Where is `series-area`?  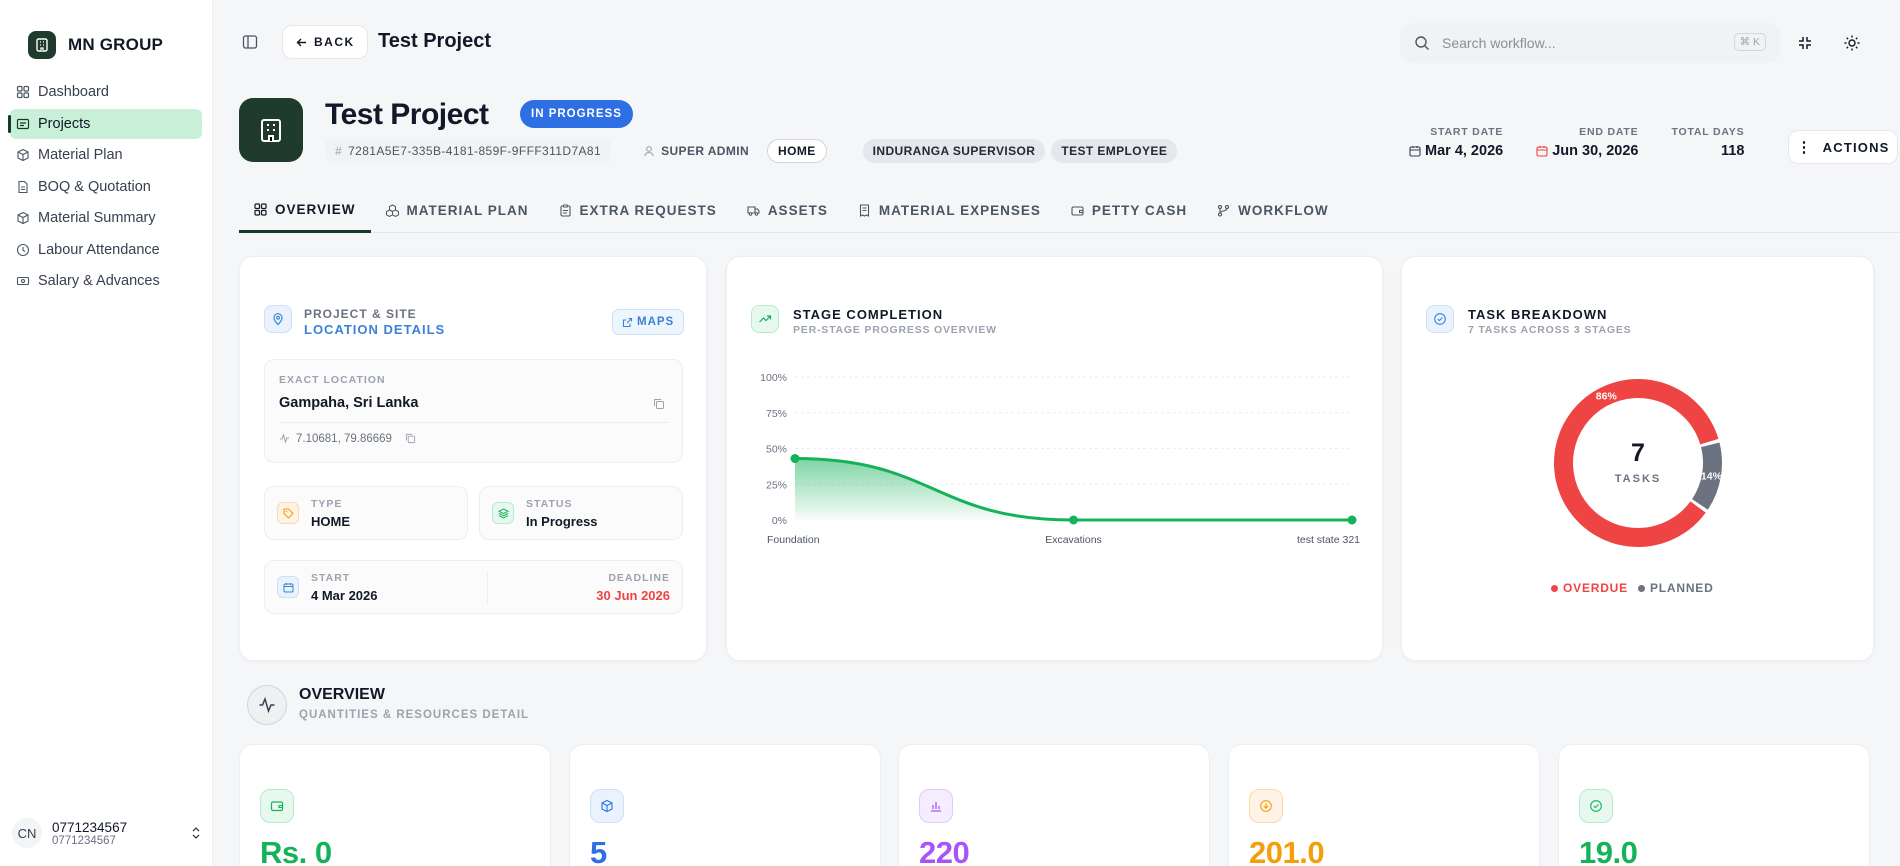 series-area is located at coordinates (1073, 489).